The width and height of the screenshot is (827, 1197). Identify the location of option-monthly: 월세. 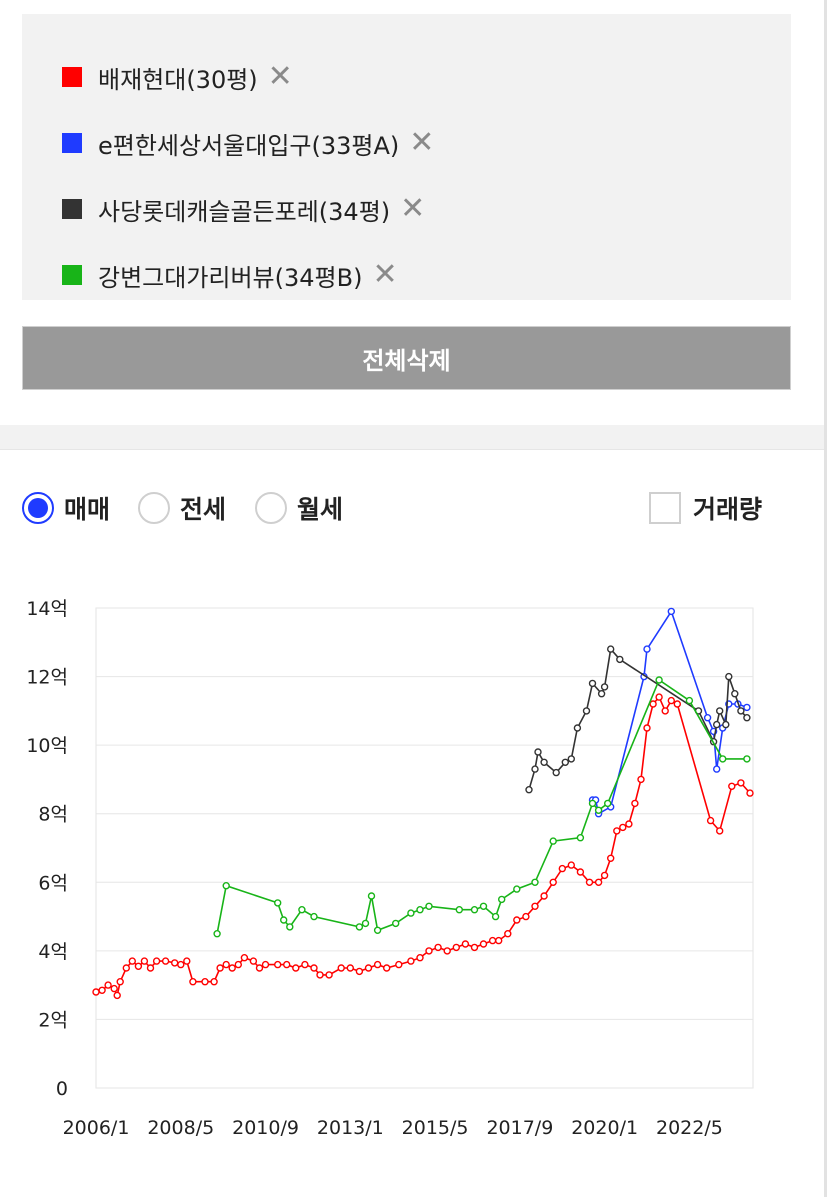
(299, 508).